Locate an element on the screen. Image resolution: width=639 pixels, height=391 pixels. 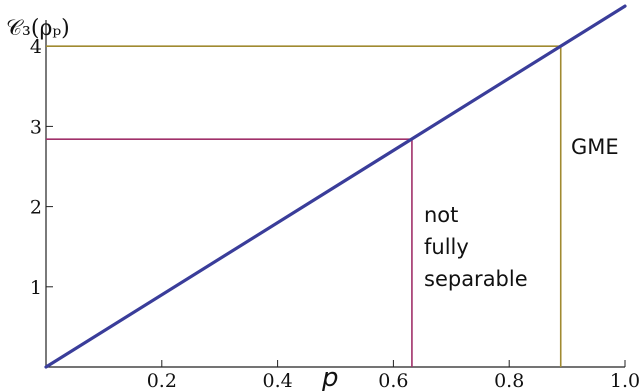
x-tick-label: 0.2 is located at coordinates (162, 380).